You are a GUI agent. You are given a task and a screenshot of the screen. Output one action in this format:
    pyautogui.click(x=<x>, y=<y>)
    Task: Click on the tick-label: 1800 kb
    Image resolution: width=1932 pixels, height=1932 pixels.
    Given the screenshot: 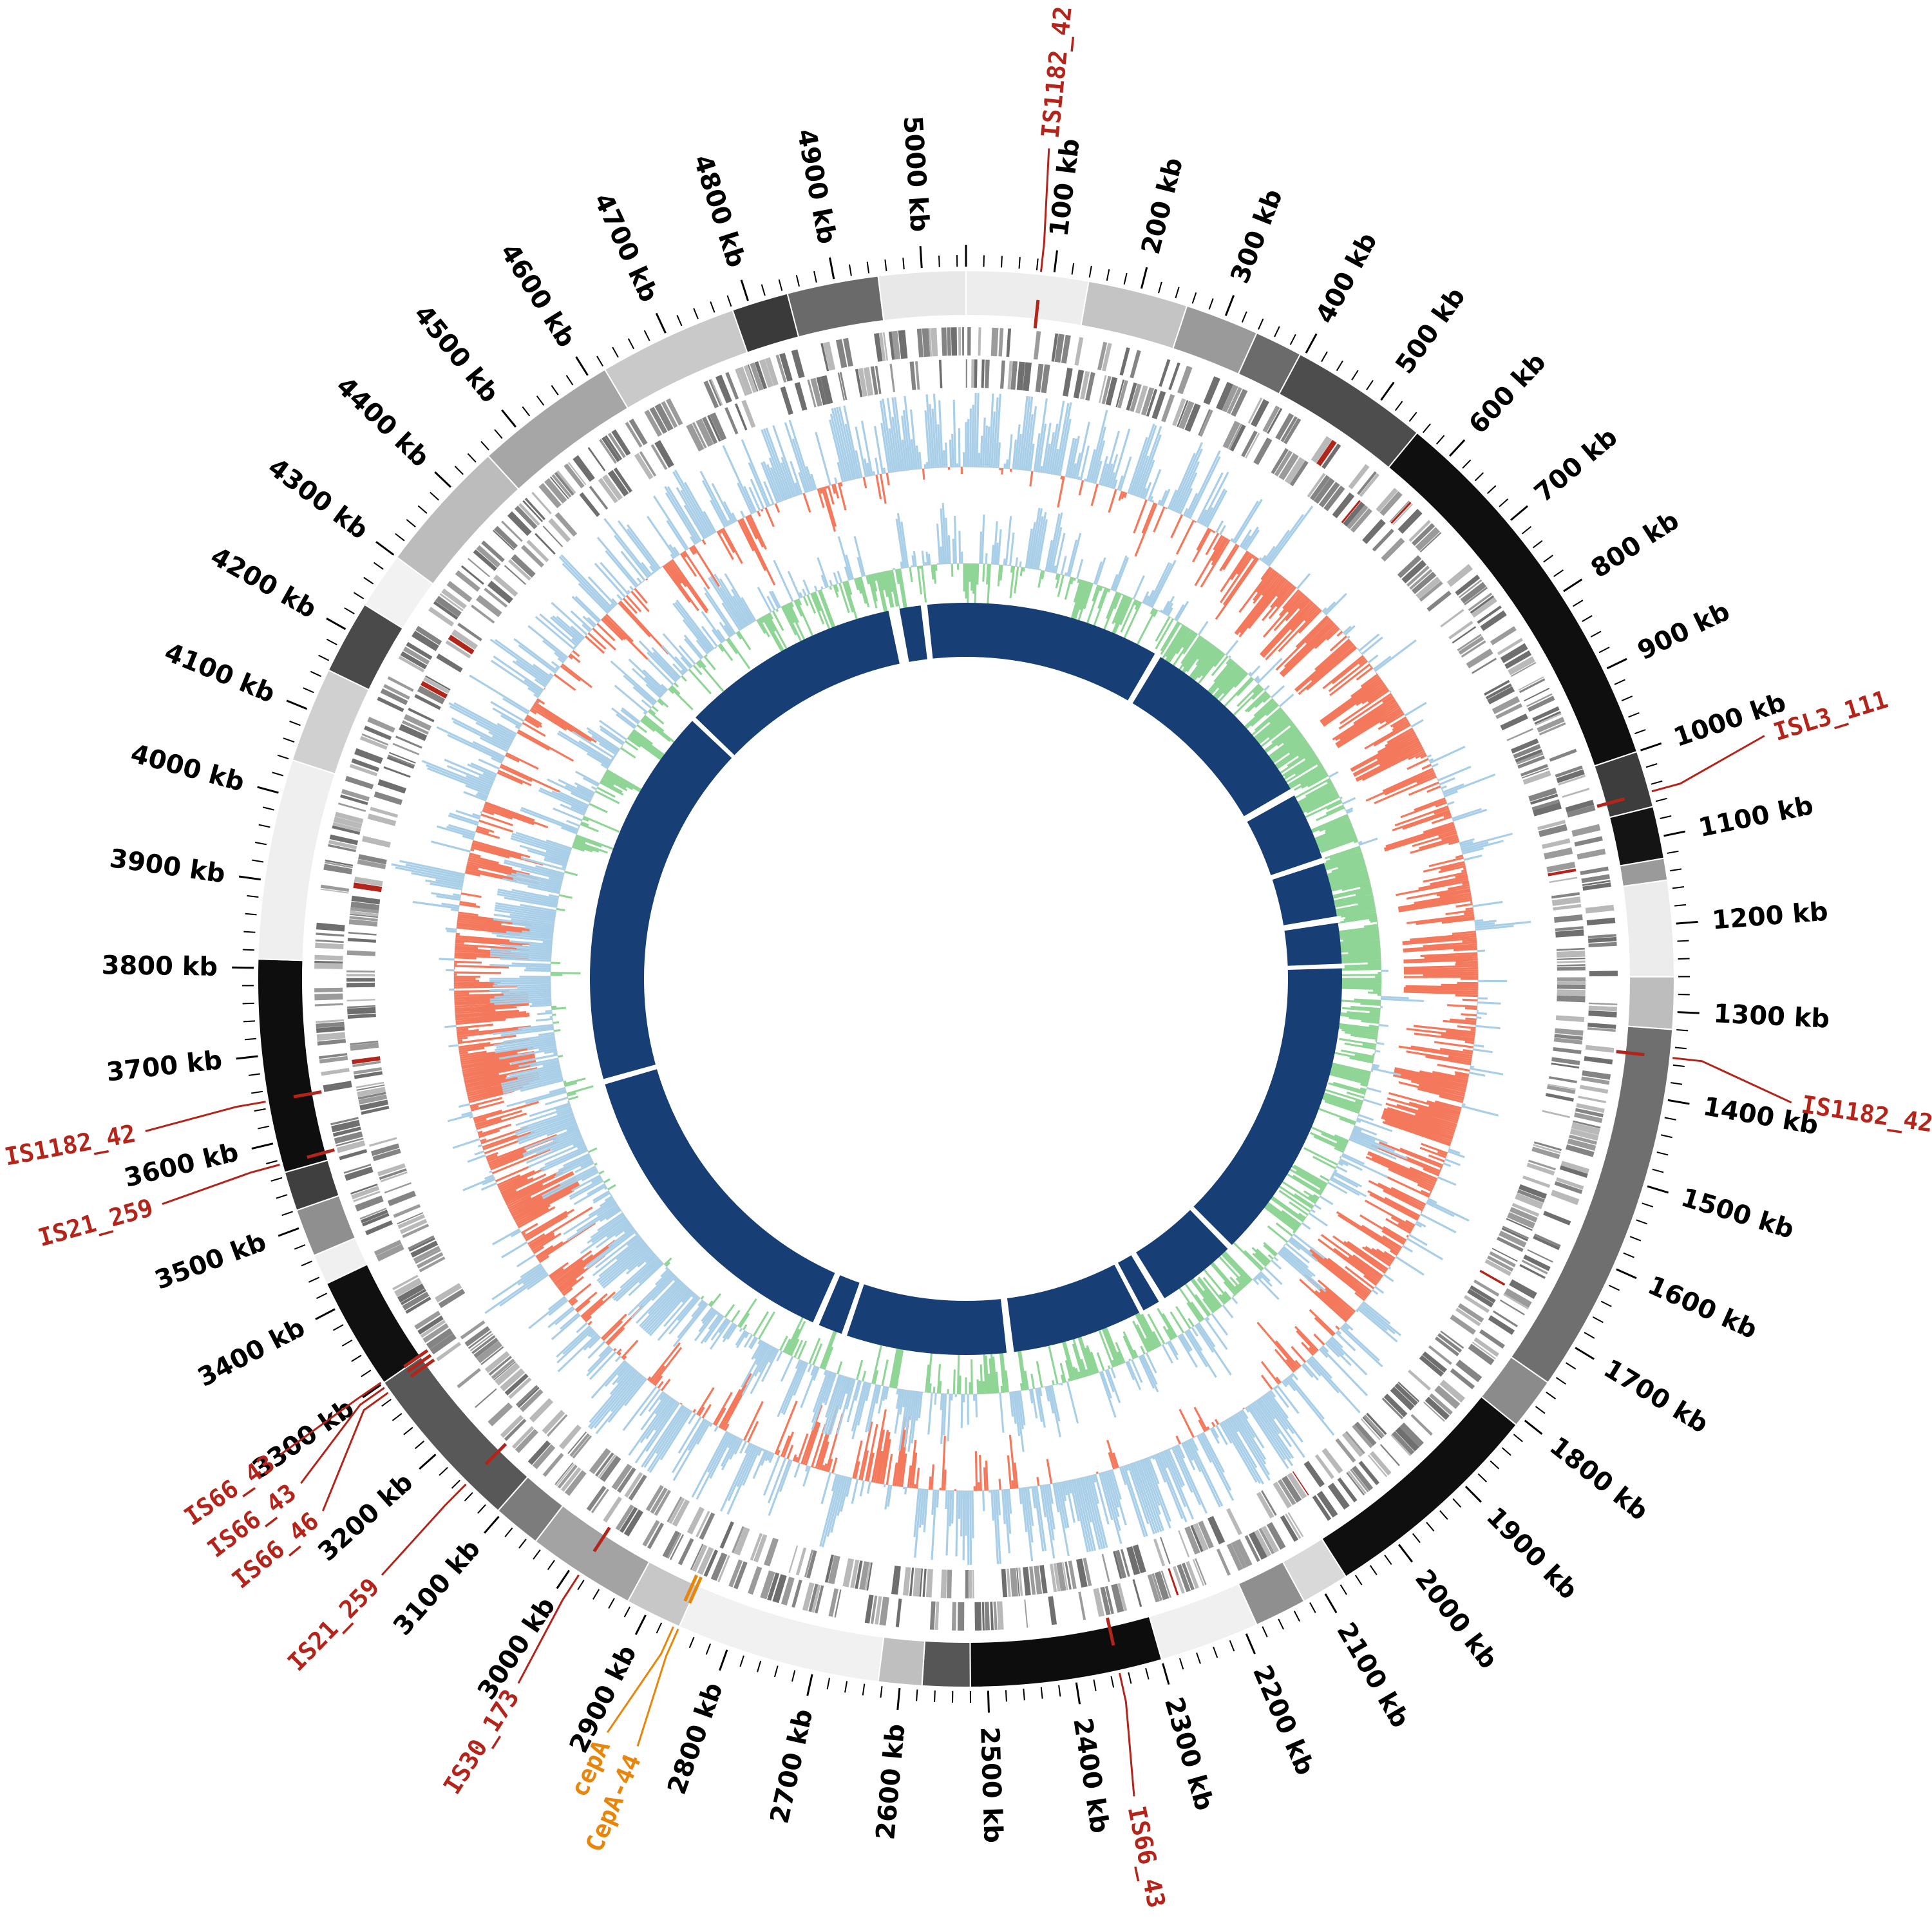 What is the action you would take?
    pyautogui.click(x=1599, y=1479)
    